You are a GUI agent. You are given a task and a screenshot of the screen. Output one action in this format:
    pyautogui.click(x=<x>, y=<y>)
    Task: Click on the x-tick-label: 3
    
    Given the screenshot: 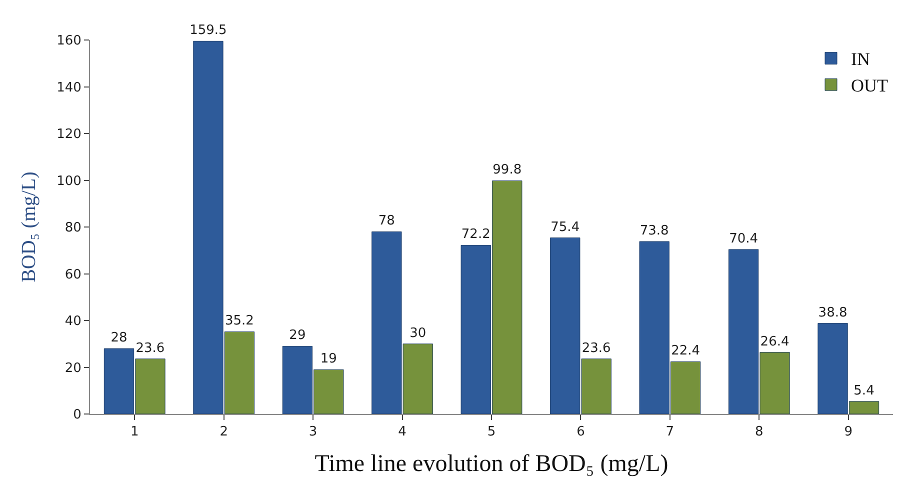 What is the action you would take?
    pyautogui.click(x=313, y=432)
    